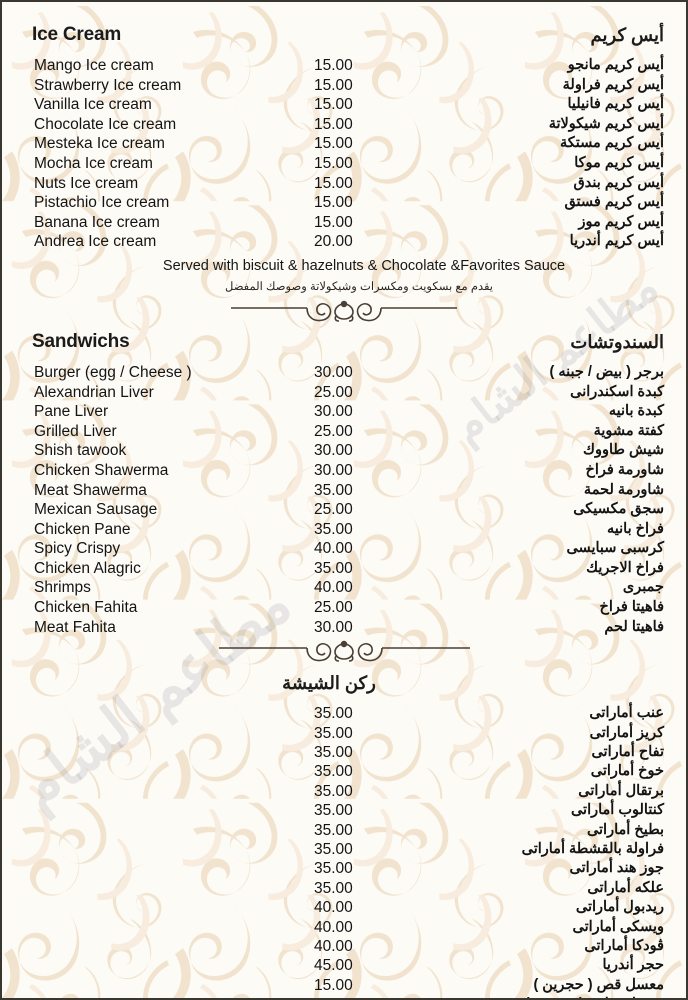  I want to click on menu-item-name-en: Vanilla Ice cream, so click(93, 105).